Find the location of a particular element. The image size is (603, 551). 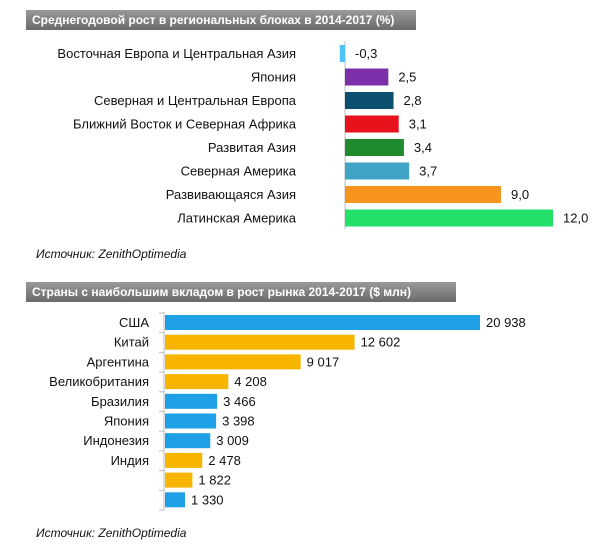

chart2-category-label: Индонезия is located at coordinates (116, 440).